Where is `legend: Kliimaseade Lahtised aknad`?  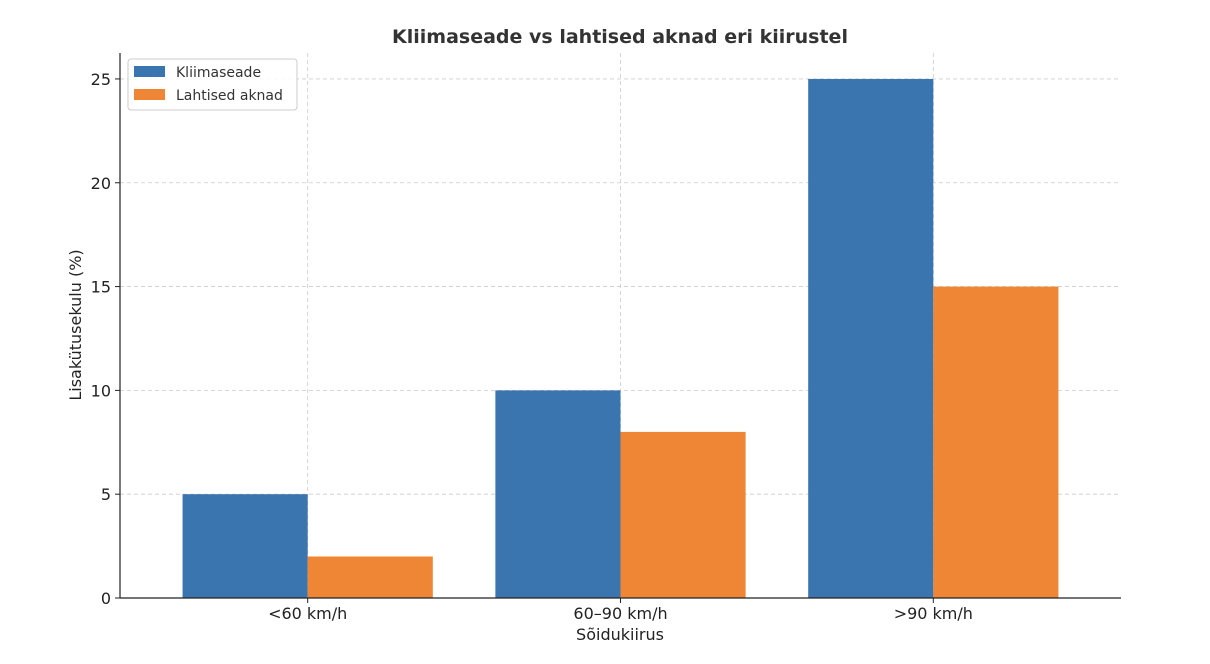
legend: Kliimaseade Lahtised aknad is located at coordinates (212, 84).